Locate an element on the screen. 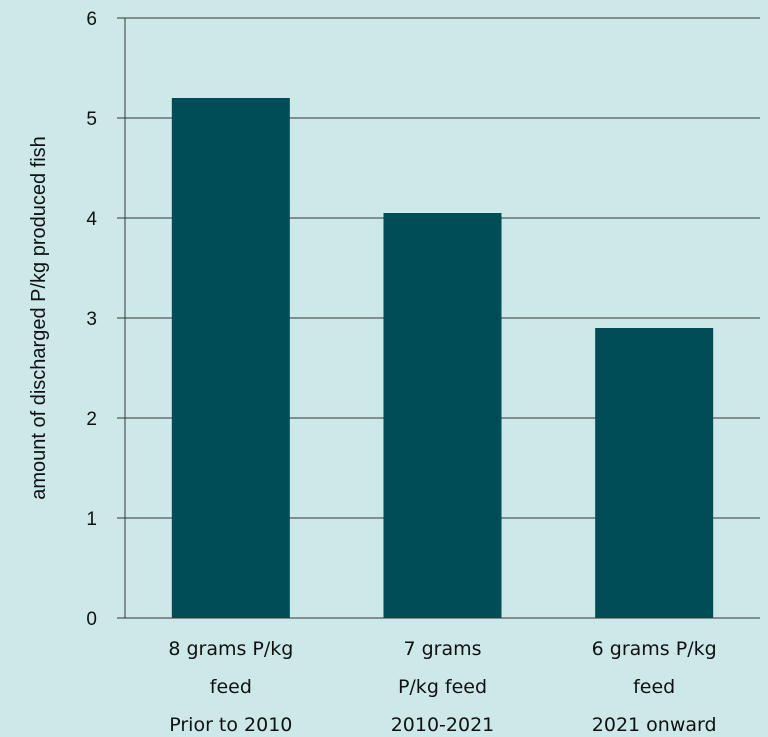 This screenshot has height=737, width=768. y-tick-label: 2 is located at coordinates (91, 419).